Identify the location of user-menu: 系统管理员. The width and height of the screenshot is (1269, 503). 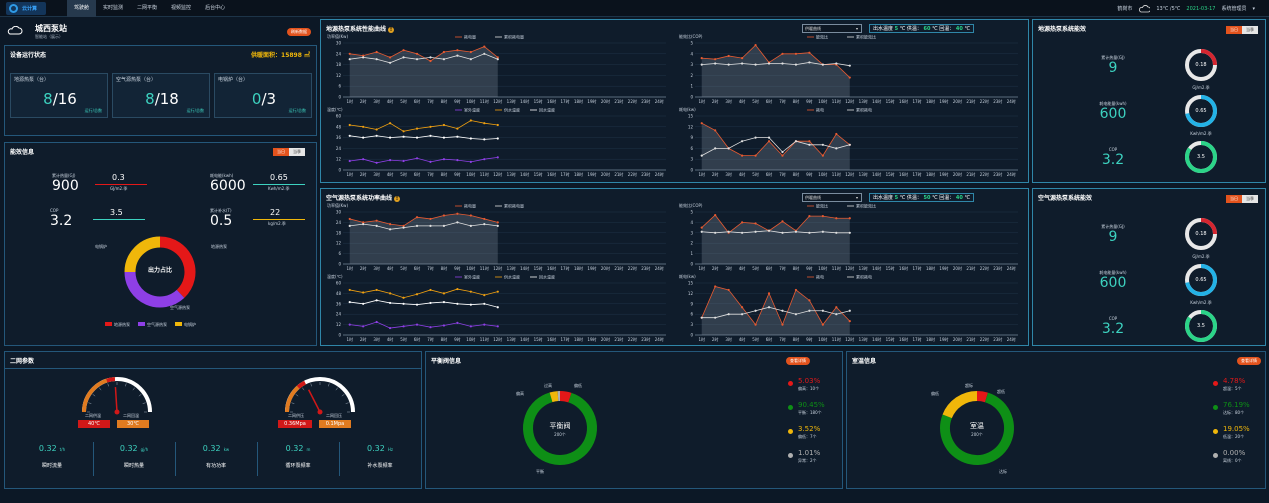
(1234, 9).